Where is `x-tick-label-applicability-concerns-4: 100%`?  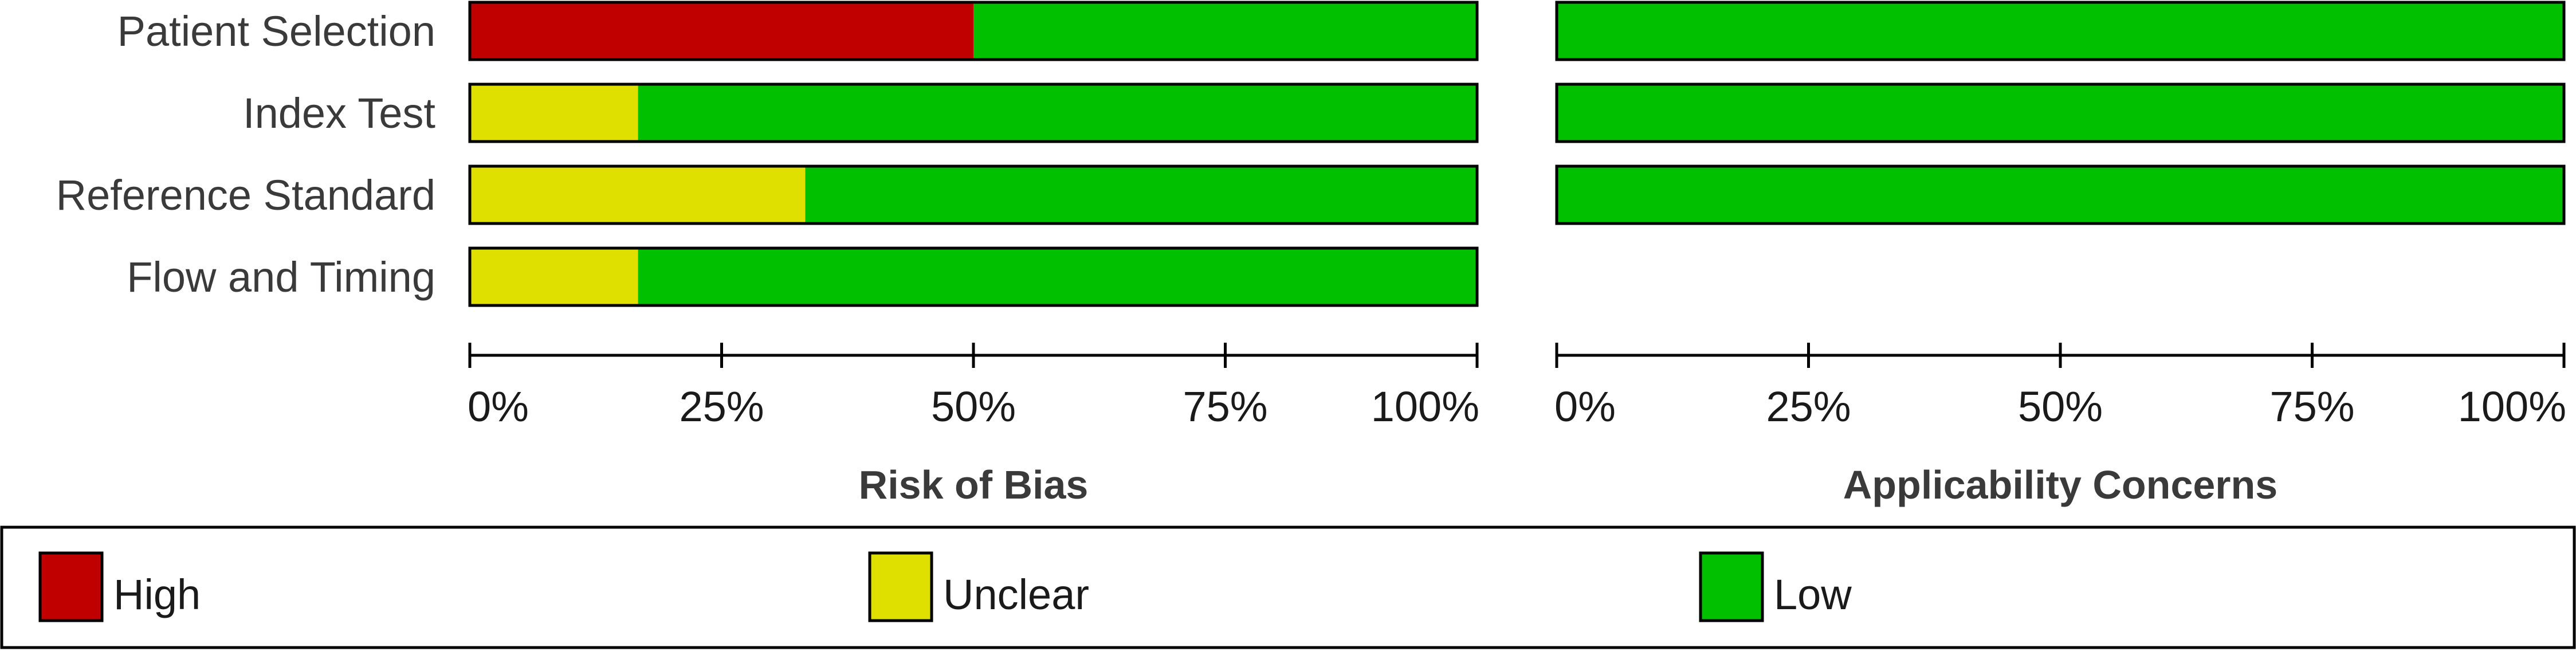 x-tick-label-applicability-concerns-4: 100% is located at coordinates (2512, 407).